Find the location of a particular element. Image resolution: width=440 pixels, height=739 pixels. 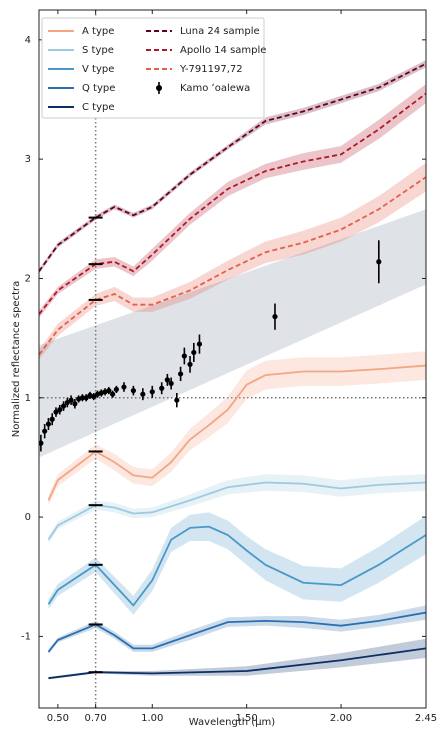

legend-label: A type is located at coordinates (98, 31).